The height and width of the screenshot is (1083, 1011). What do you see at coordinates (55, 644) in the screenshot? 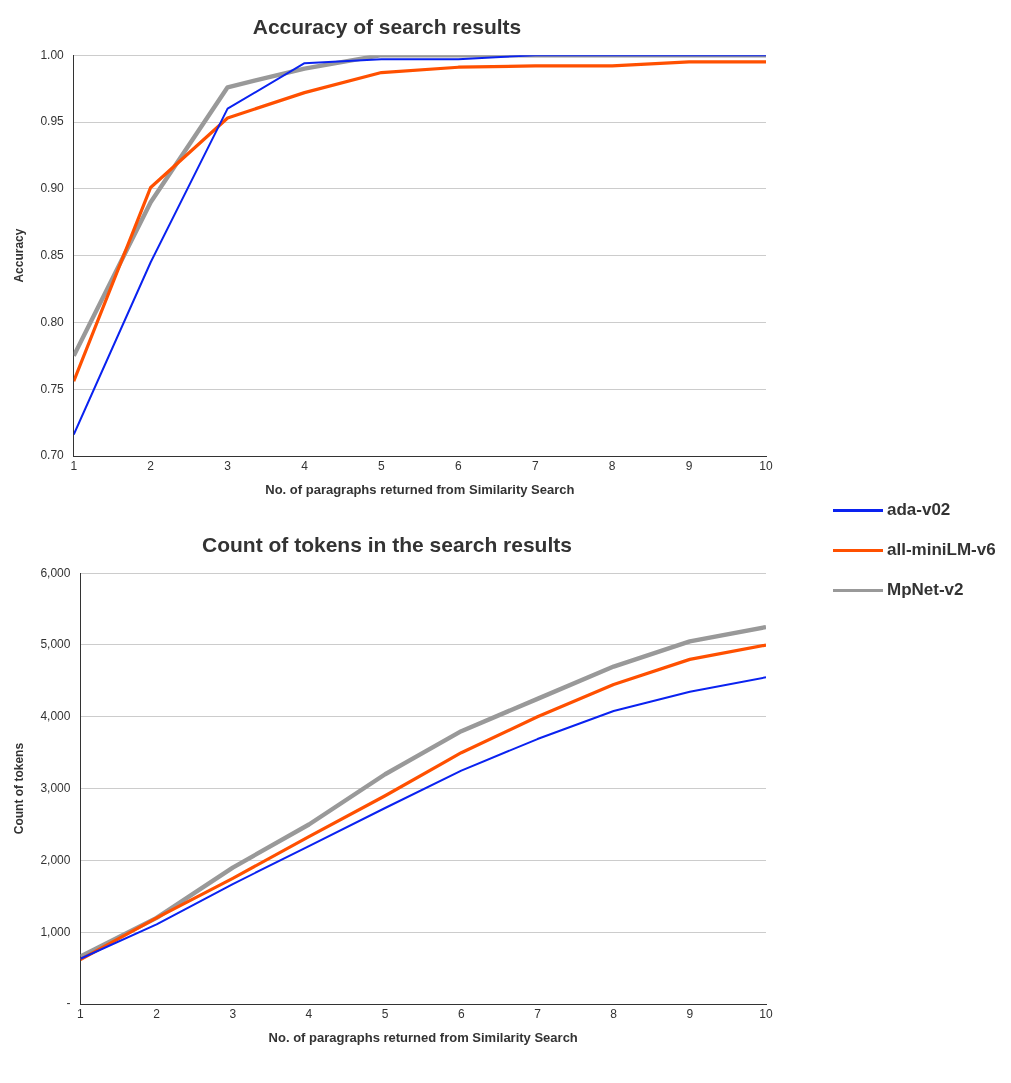
I see `y-tick-label: 5,000` at bounding box center [55, 644].